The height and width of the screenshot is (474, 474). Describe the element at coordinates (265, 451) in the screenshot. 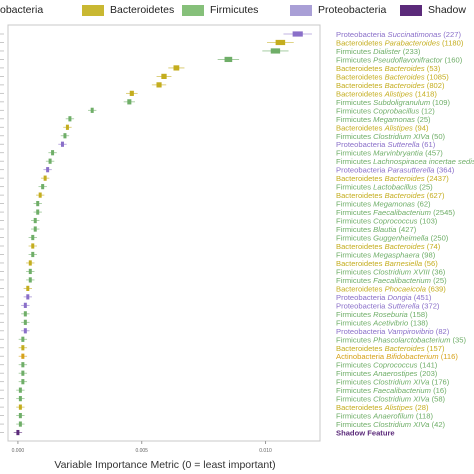

I see `x-tick-label: 0.010` at that location.